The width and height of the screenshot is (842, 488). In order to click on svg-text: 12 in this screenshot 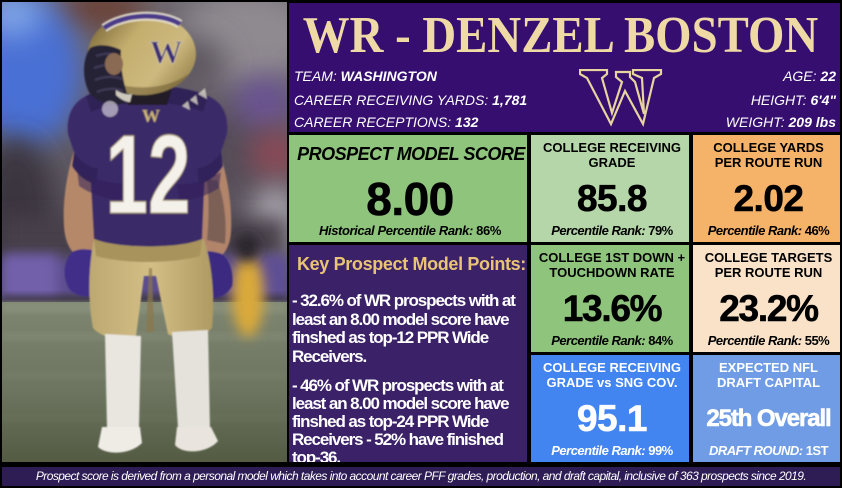, I will do `click(148, 174)`.